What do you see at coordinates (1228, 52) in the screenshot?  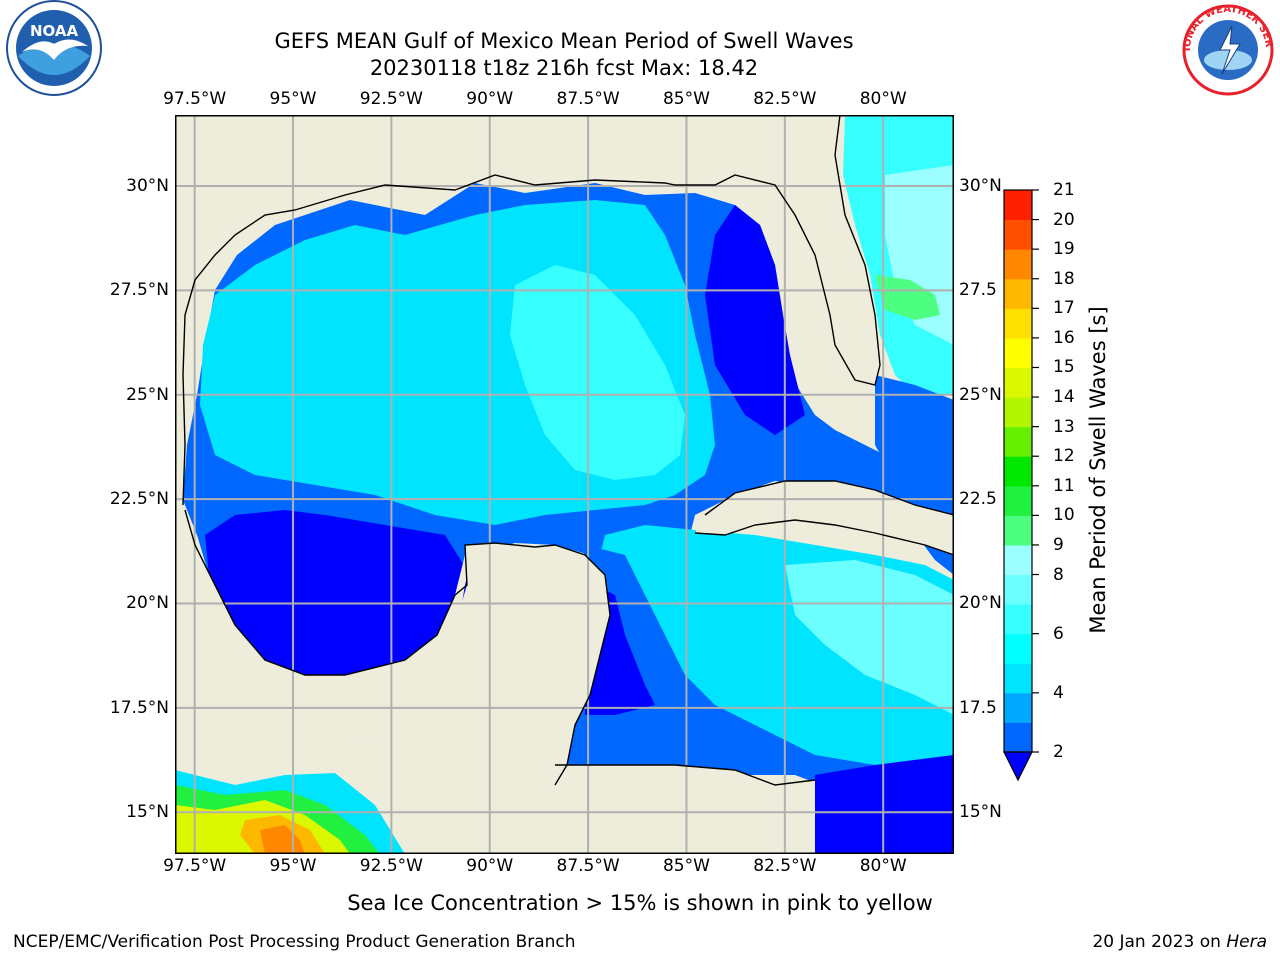 I see `nws-logo: NATIONAL WEATHER SERVICE` at bounding box center [1228, 52].